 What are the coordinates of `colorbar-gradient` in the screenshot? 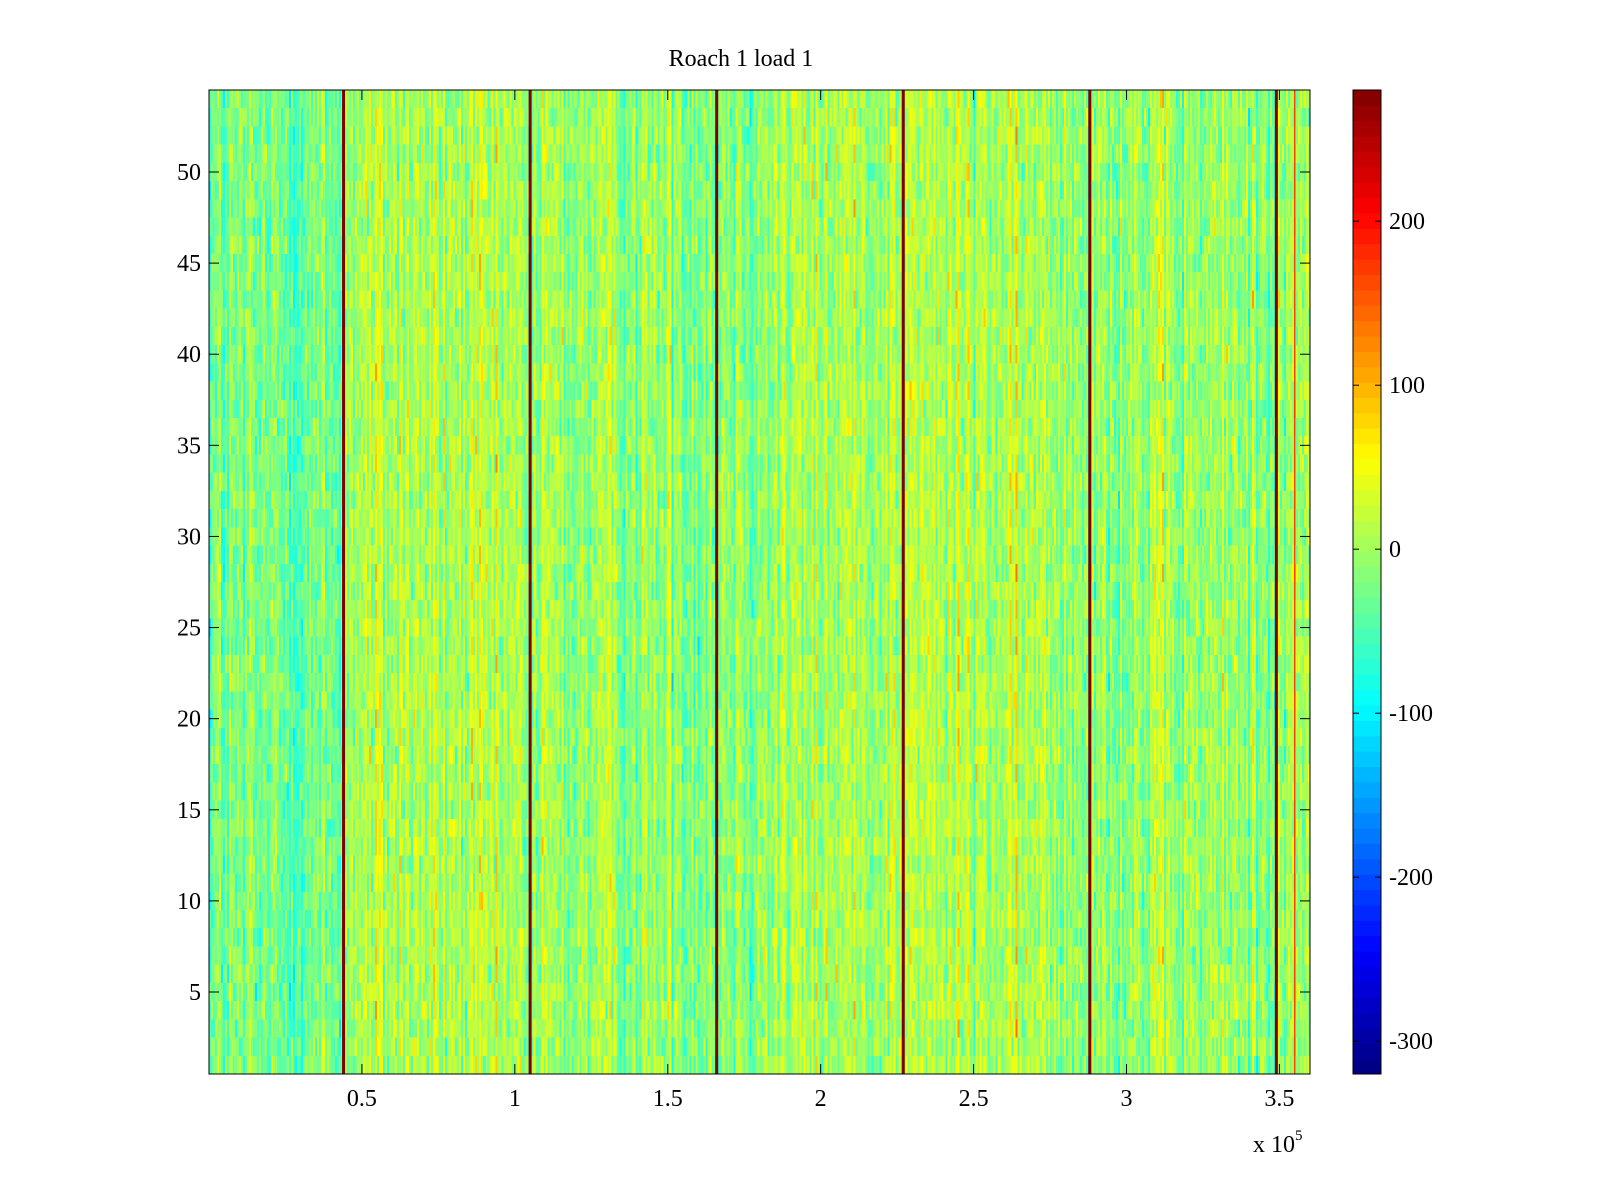 It's located at (1367, 582).